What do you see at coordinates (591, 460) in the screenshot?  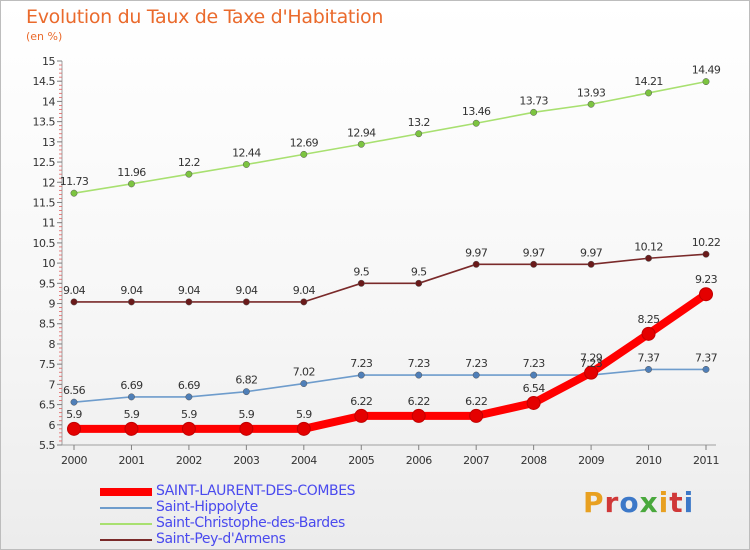 I see `x-tick-label: 2009` at bounding box center [591, 460].